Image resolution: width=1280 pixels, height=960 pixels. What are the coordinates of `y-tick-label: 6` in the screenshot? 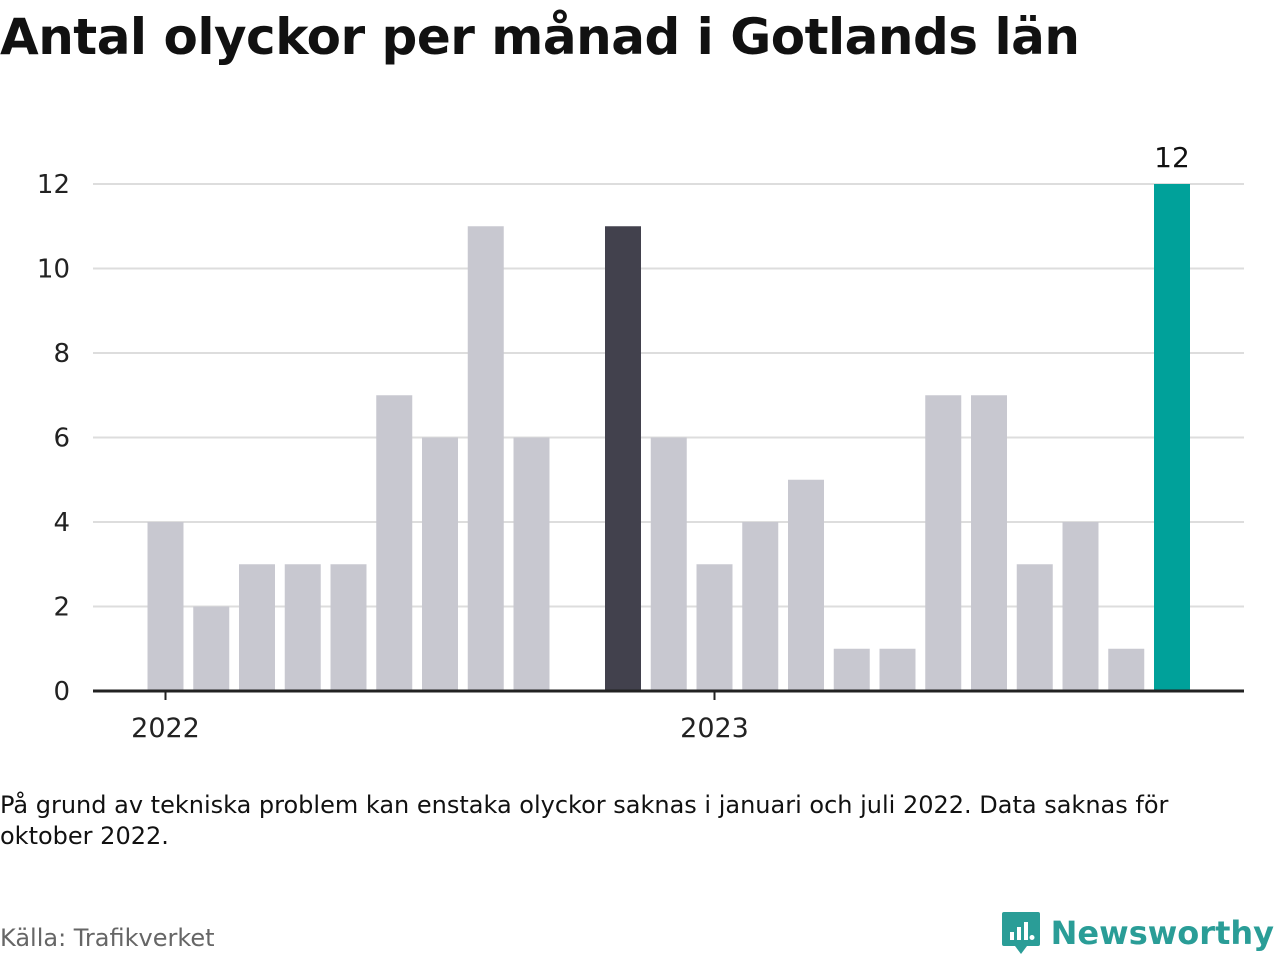 It's located at (61, 439).